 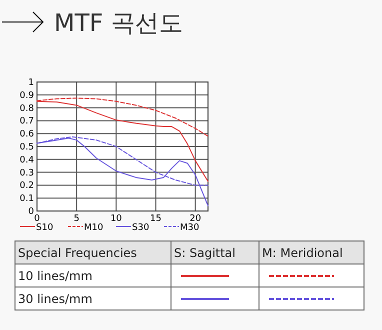 What do you see at coordinates (31, 212) in the screenshot?
I see `y-tick-label: 0` at bounding box center [31, 212].